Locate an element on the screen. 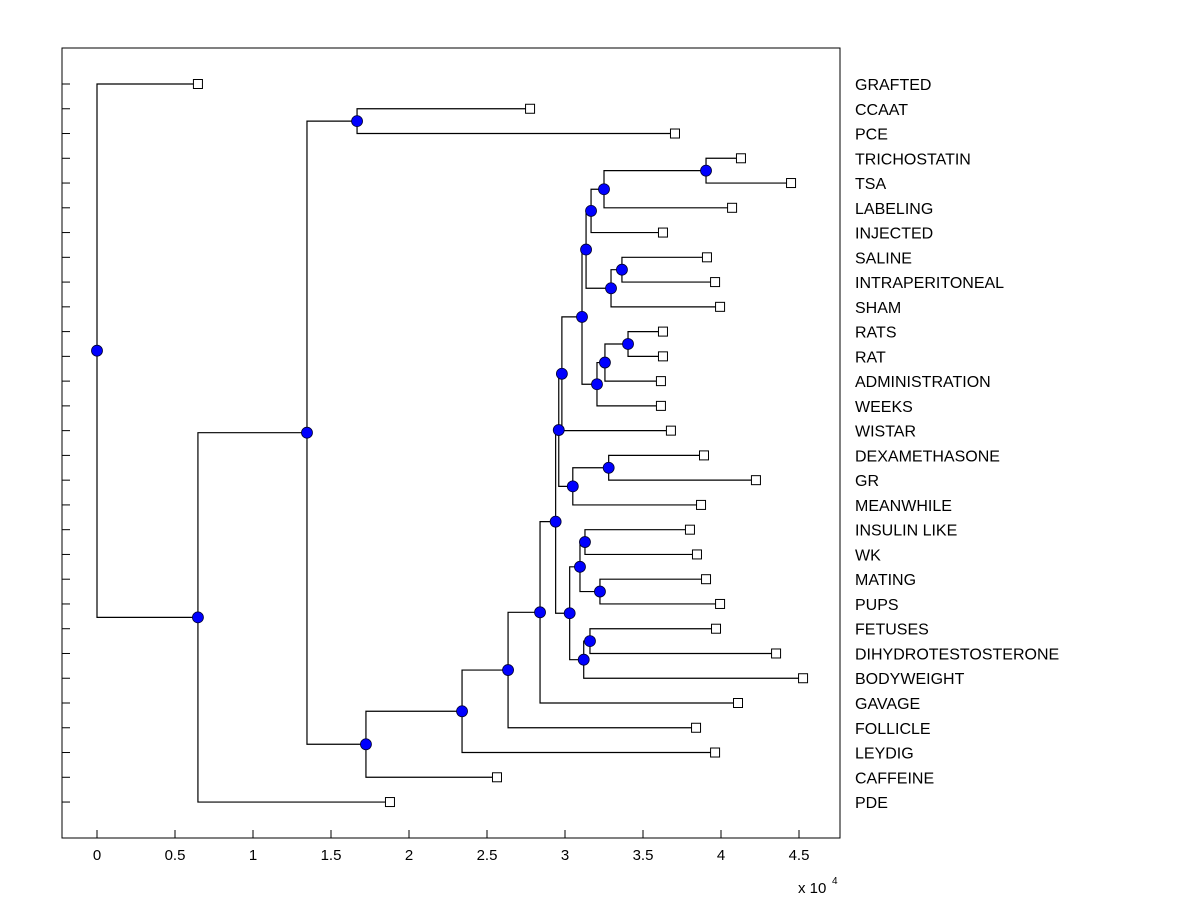 This screenshot has height=900, width=1200. x-tick-label: 4.5 is located at coordinates (799, 855).